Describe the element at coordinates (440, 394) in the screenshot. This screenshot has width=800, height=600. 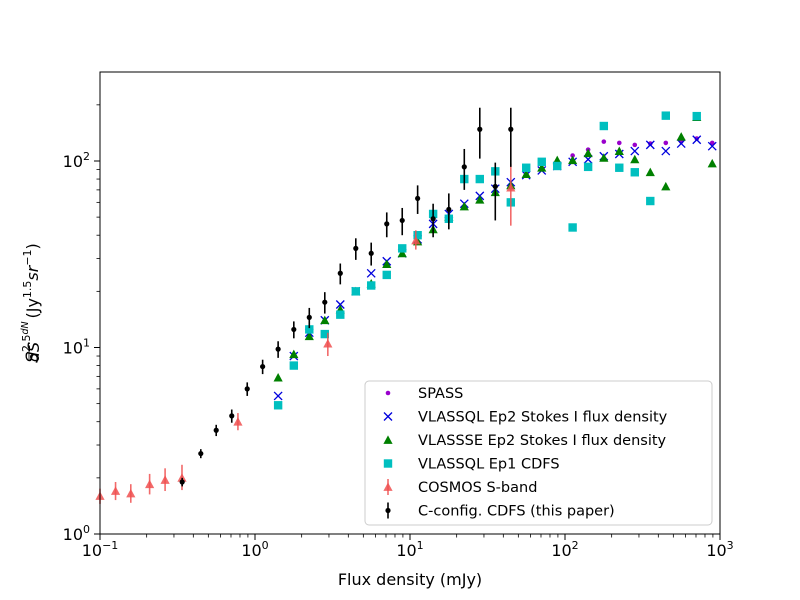
I see `legend-label: SPASS` at that location.